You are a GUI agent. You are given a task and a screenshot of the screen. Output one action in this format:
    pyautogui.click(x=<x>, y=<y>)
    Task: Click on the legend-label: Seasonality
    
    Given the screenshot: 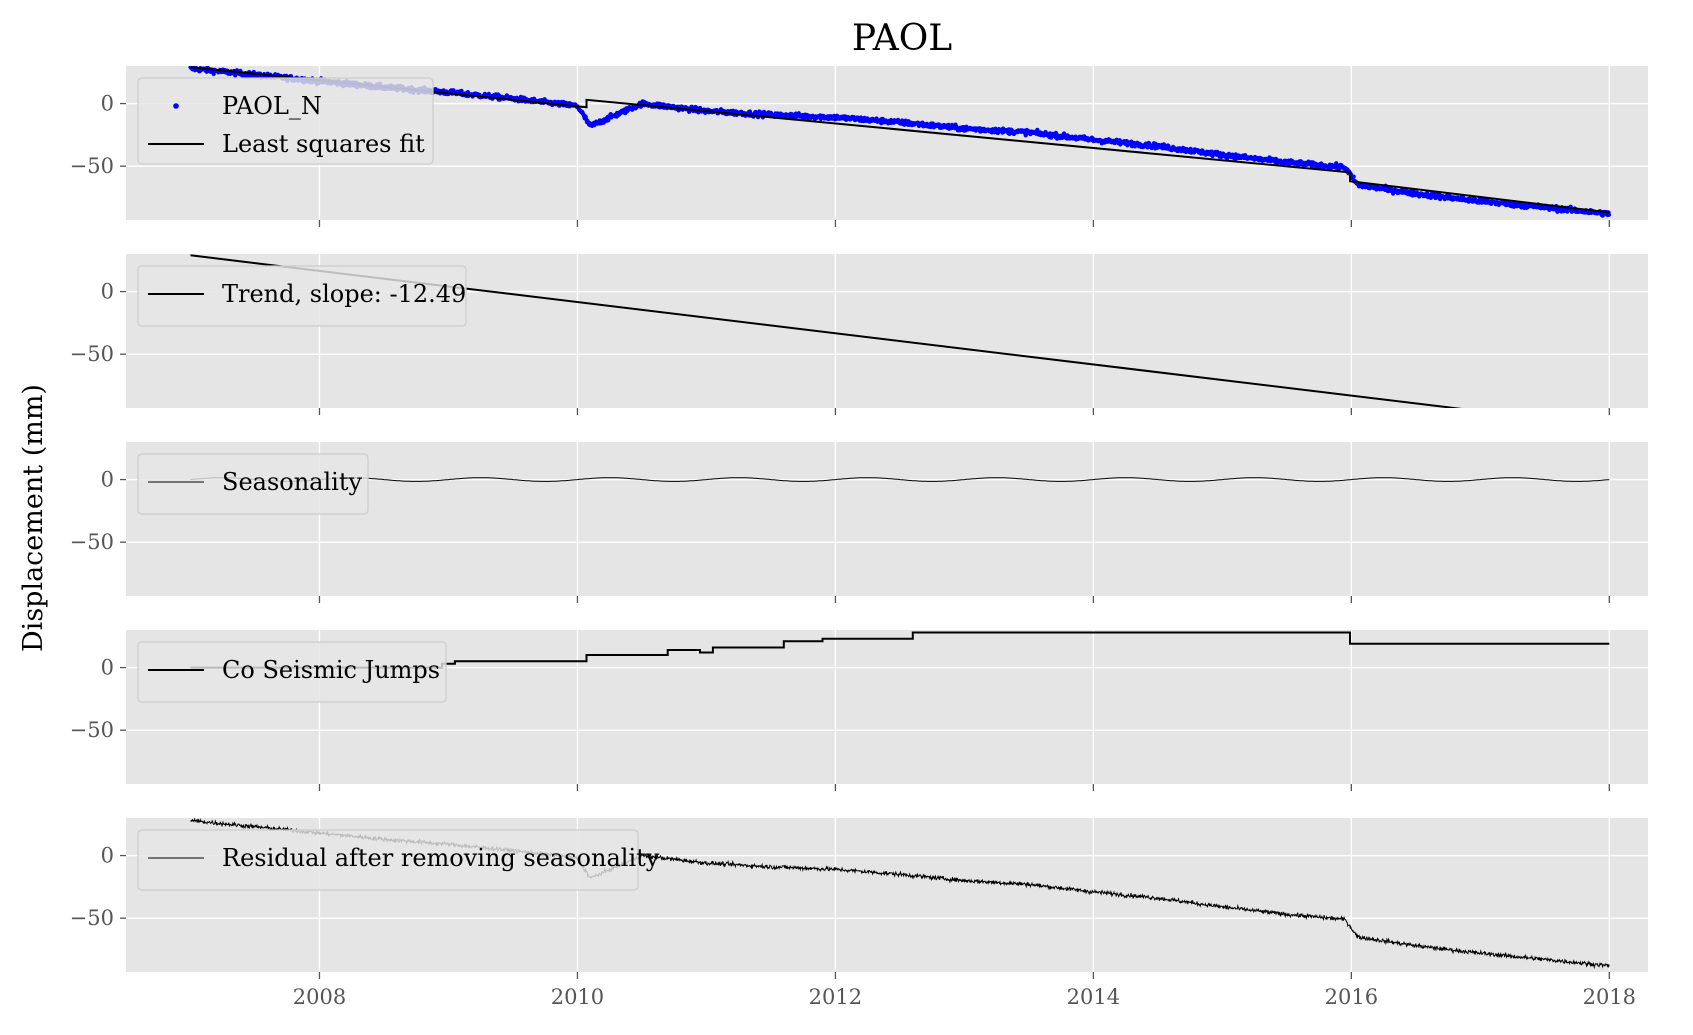 What is the action you would take?
    pyautogui.click(x=292, y=482)
    